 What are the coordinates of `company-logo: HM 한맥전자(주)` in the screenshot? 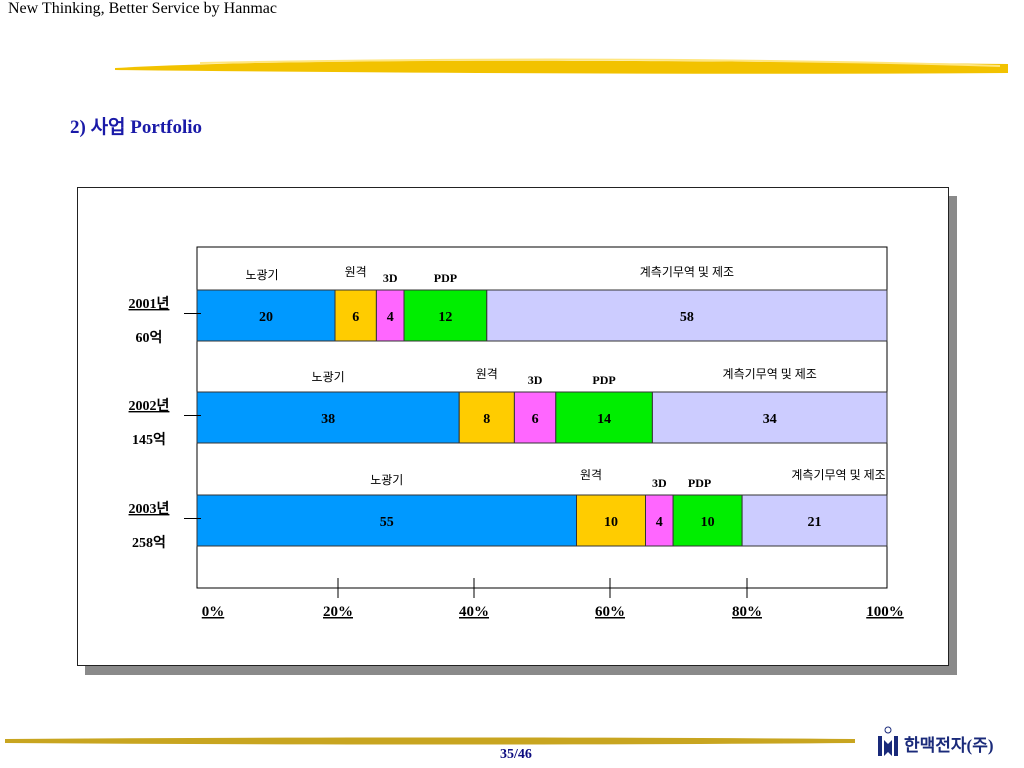 It's located at (945, 742).